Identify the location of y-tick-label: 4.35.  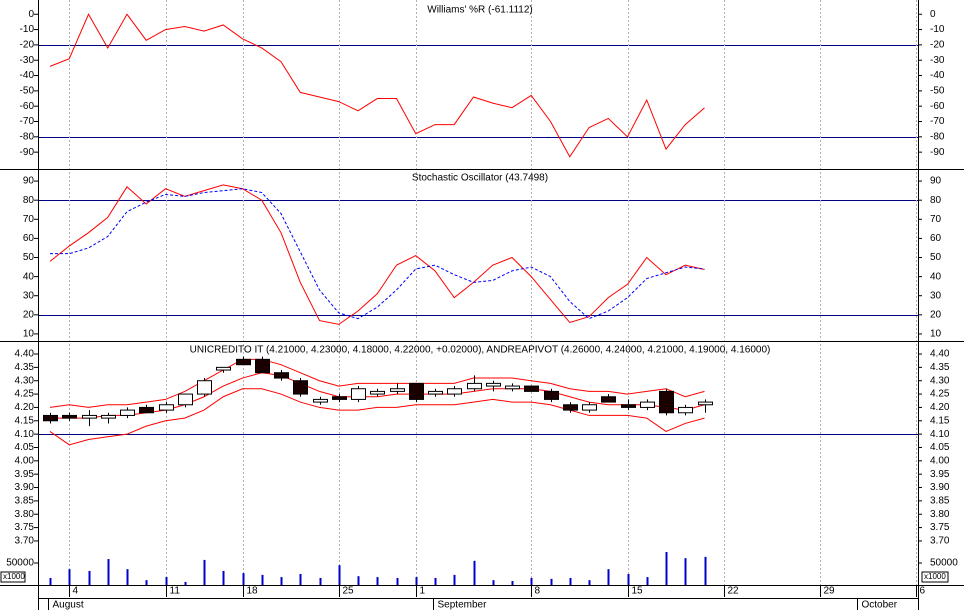
(25, 367).